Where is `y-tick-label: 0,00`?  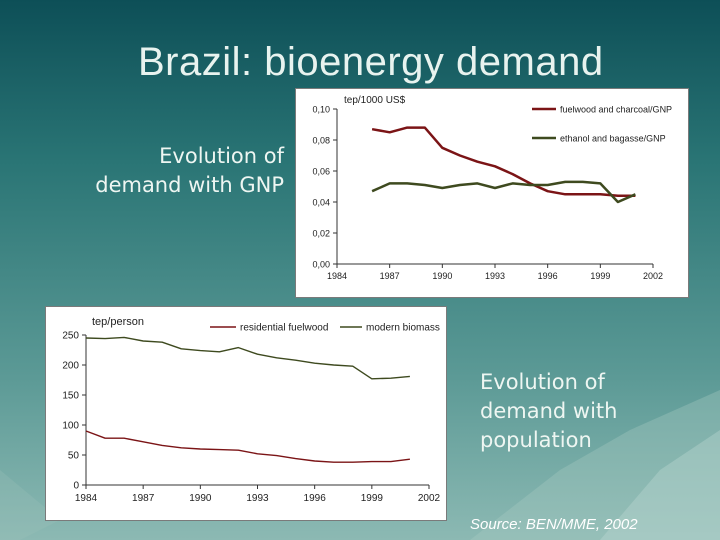
y-tick-label: 0,00 is located at coordinates (321, 265).